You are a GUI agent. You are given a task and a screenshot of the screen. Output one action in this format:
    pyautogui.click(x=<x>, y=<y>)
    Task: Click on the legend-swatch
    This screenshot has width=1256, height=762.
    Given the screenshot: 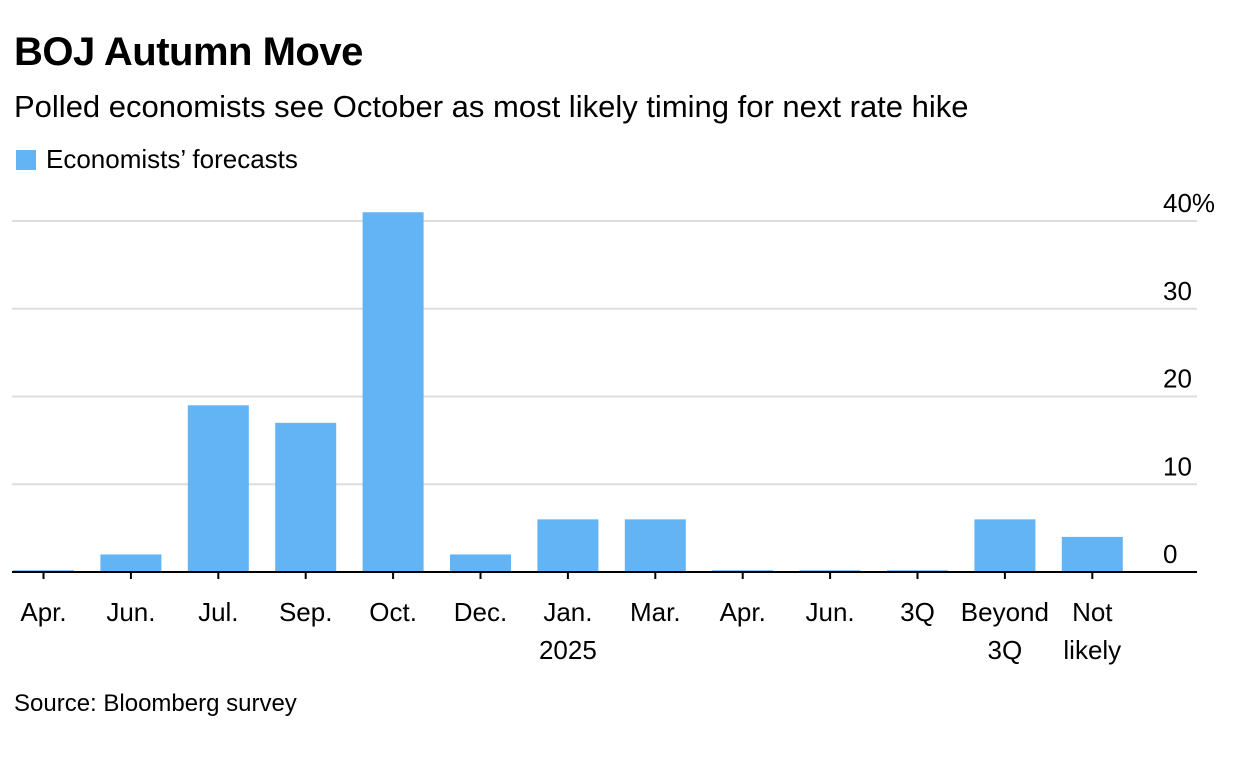 What is the action you would take?
    pyautogui.click(x=26, y=159)
    